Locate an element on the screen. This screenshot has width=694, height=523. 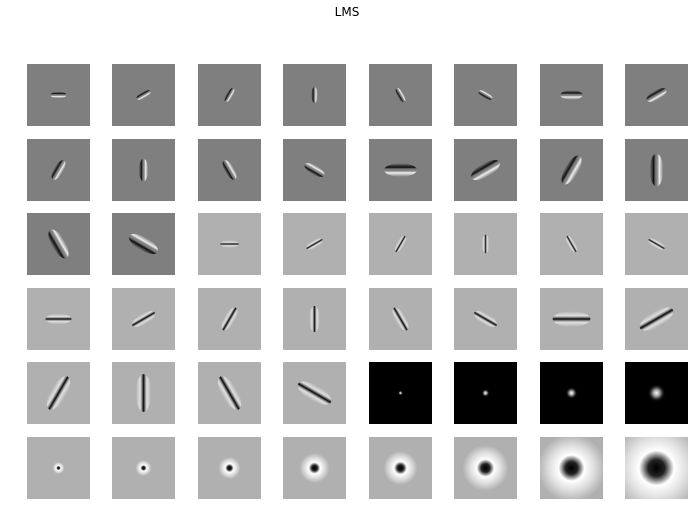
figure-title: LMS is located at coordinates (347, 12).